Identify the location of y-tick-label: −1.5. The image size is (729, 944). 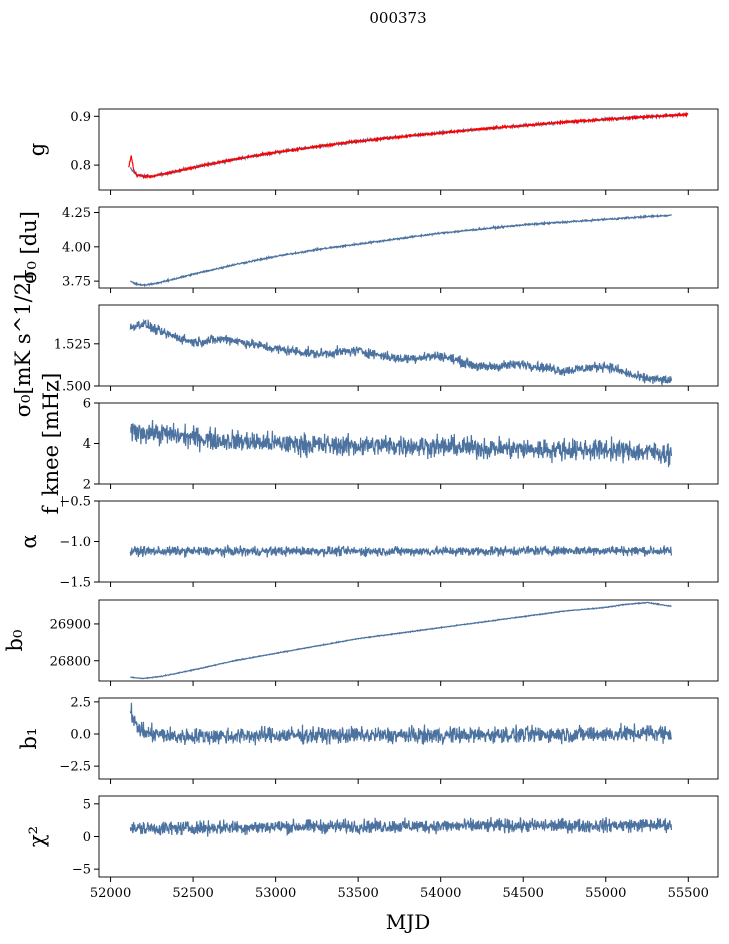
(75, 583).